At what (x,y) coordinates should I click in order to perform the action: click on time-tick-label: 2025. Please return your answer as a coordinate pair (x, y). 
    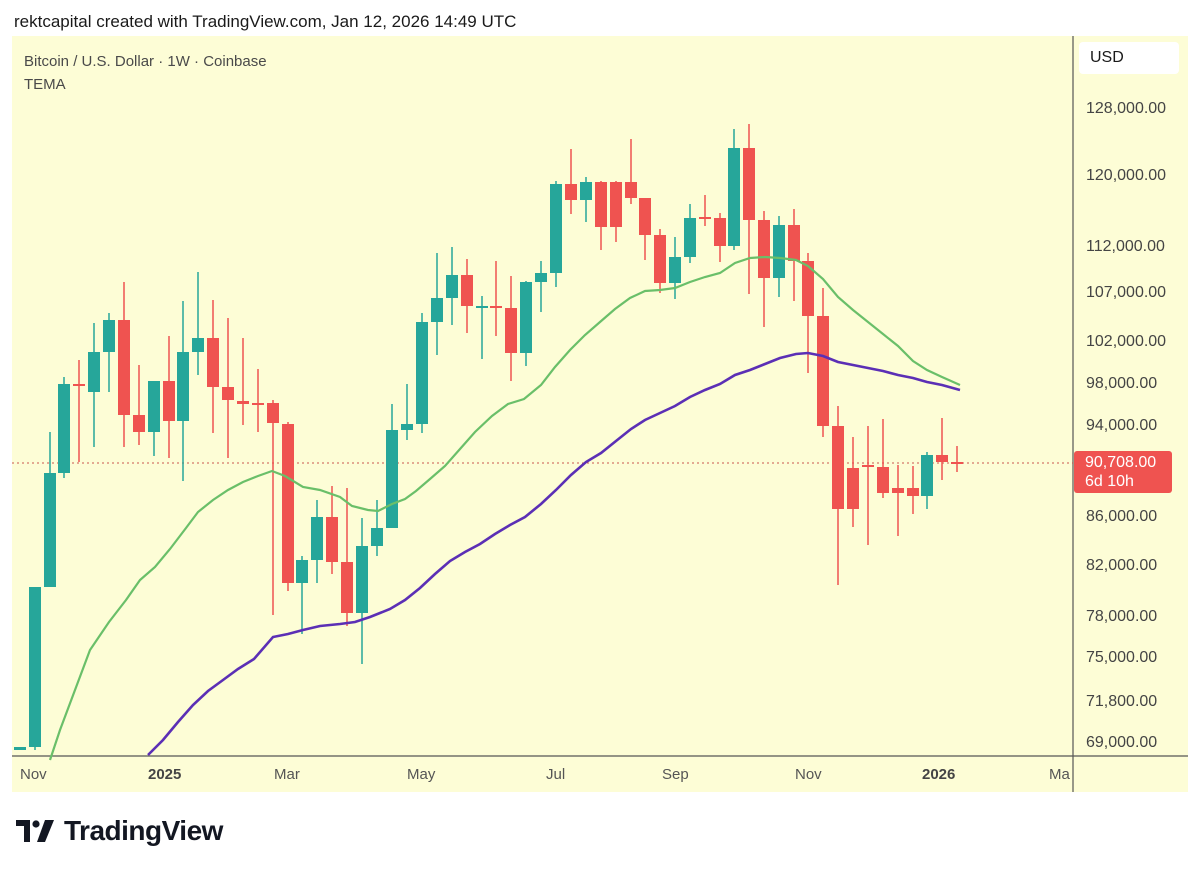
    Looking at the image, I should click on (165, 774).